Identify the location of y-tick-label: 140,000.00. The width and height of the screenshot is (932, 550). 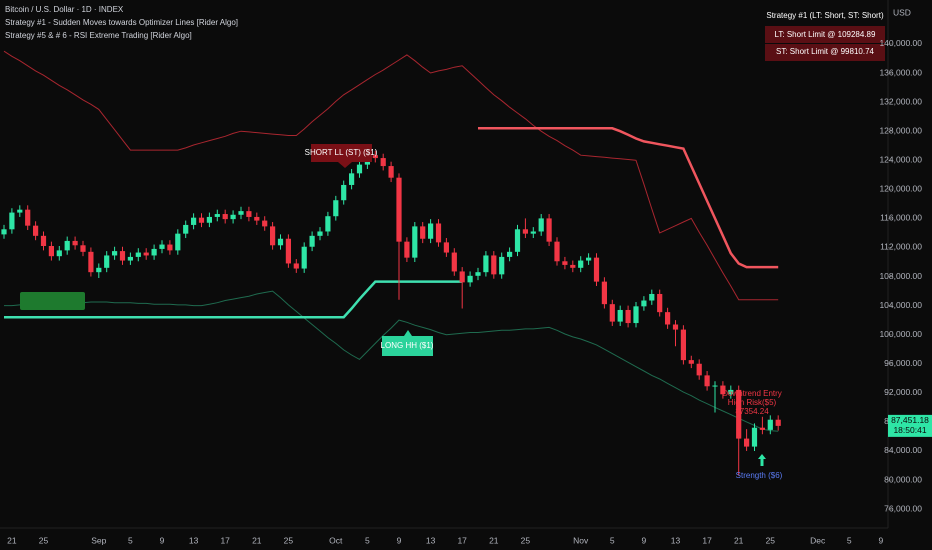
(900, 43).